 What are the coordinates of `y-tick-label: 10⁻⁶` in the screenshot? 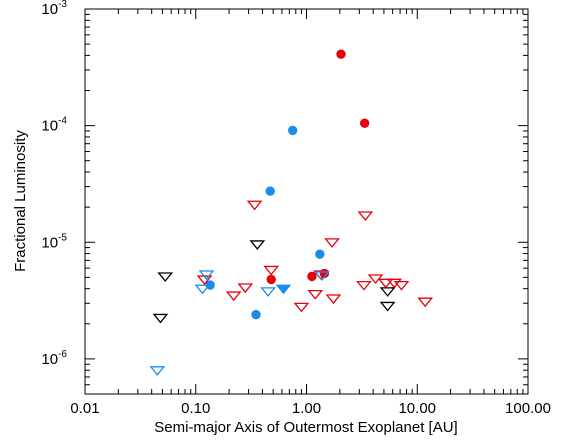 It's located at (54, 358).